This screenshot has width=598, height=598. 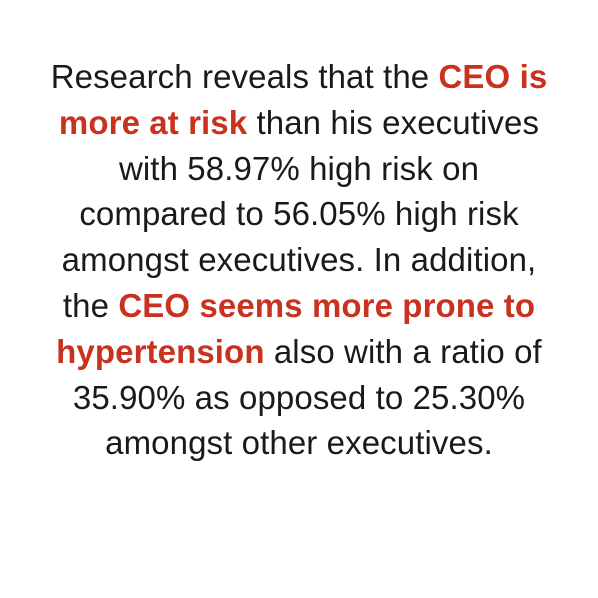 What do you see at coordinates (327, 305) in the screenshot?
I see `highlight-ceo-seems-more-prone: CEO seems more prone to` at bounding box center [327, 305].